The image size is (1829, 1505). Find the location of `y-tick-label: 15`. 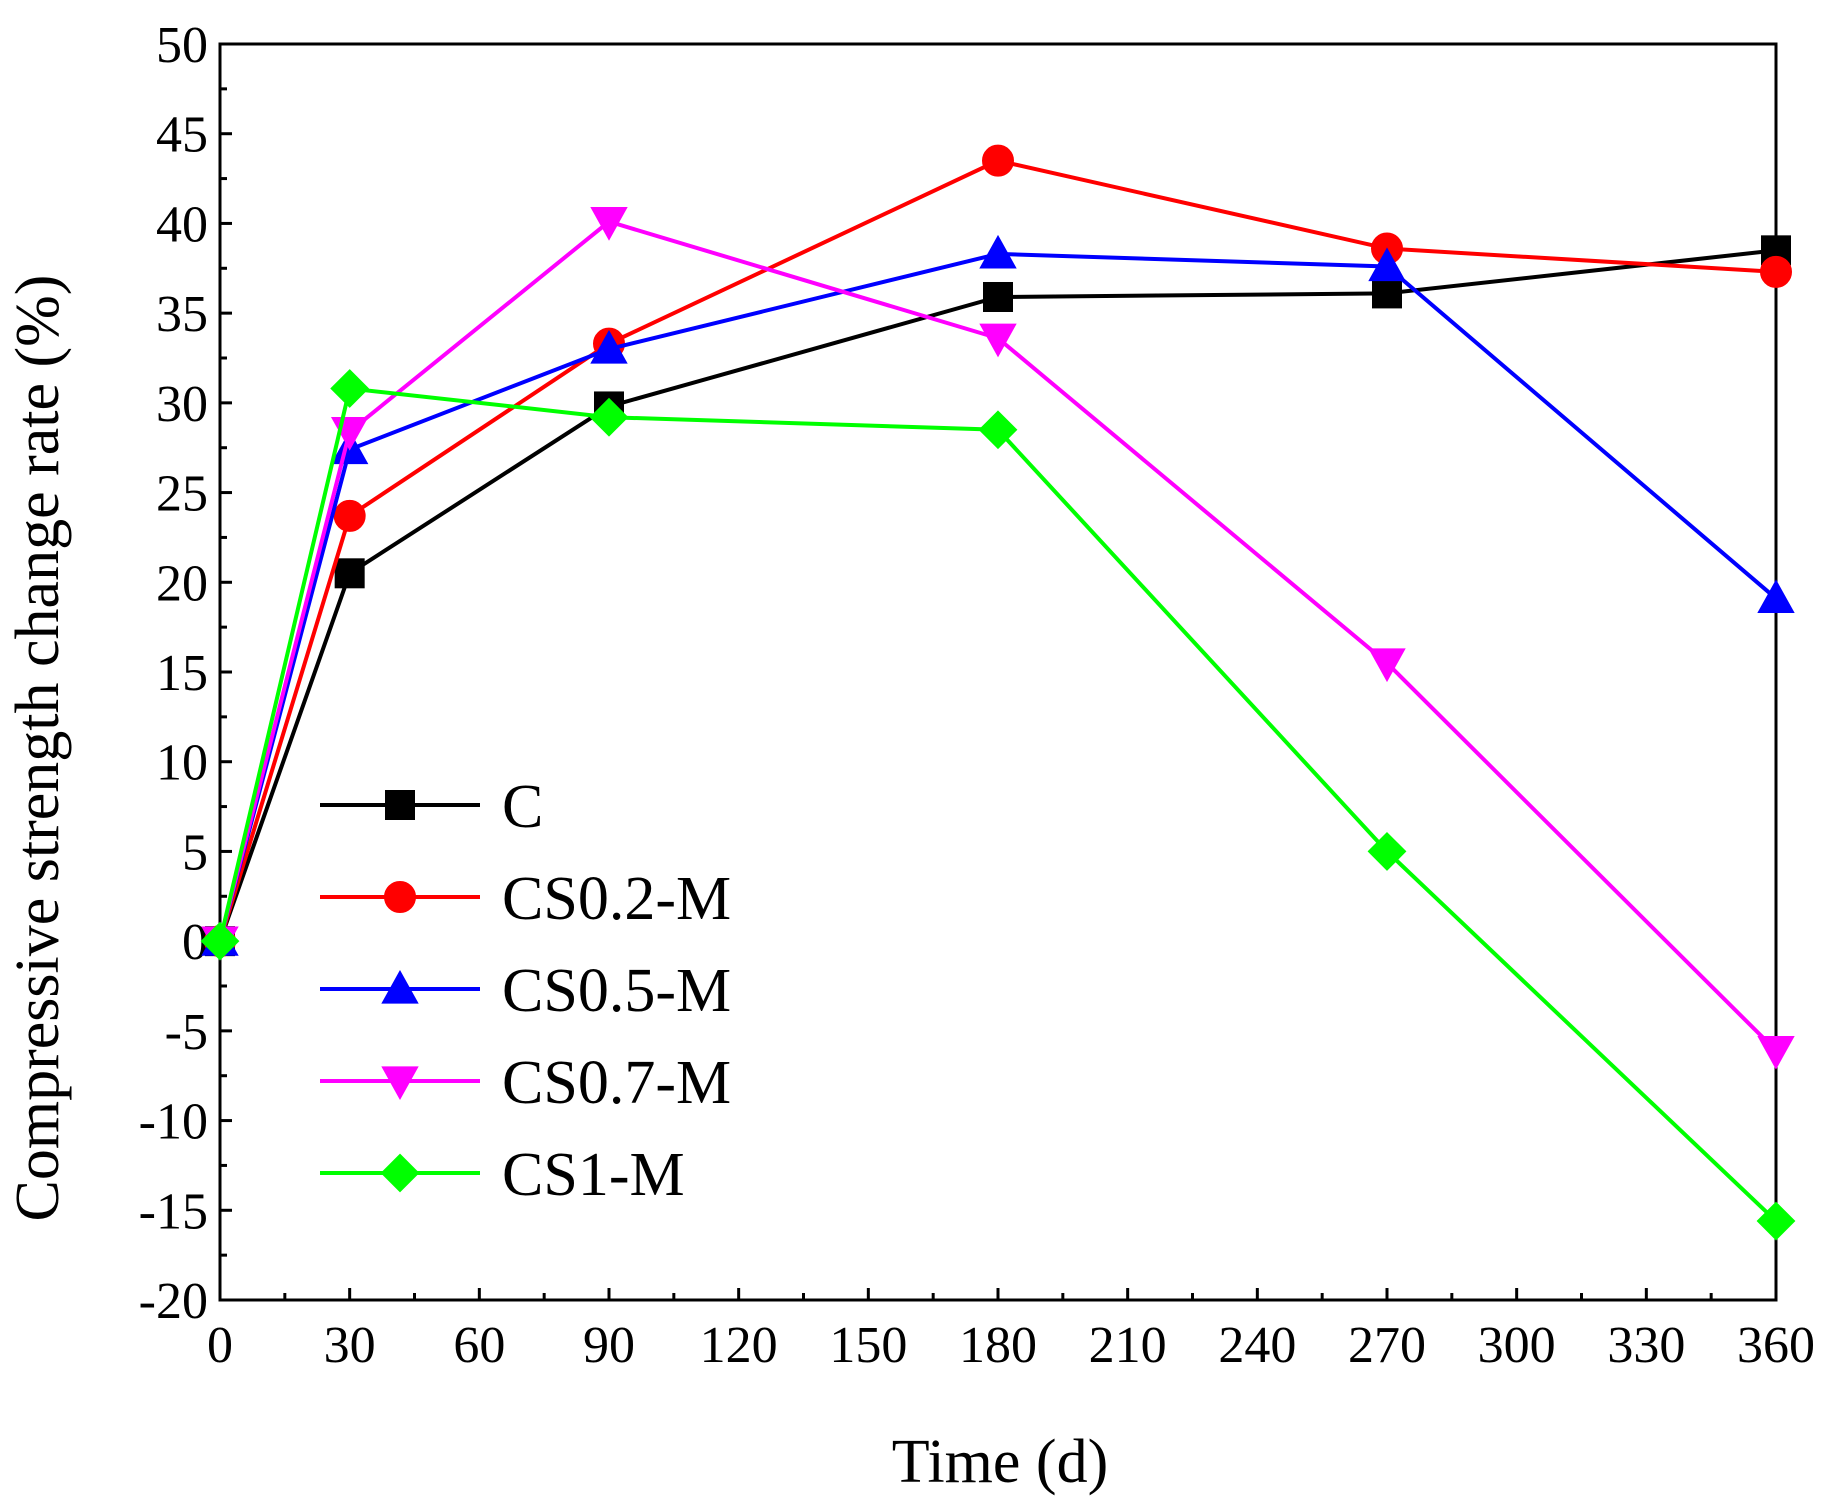

y-tick-label: 15 is located at coordinates (182, 673).